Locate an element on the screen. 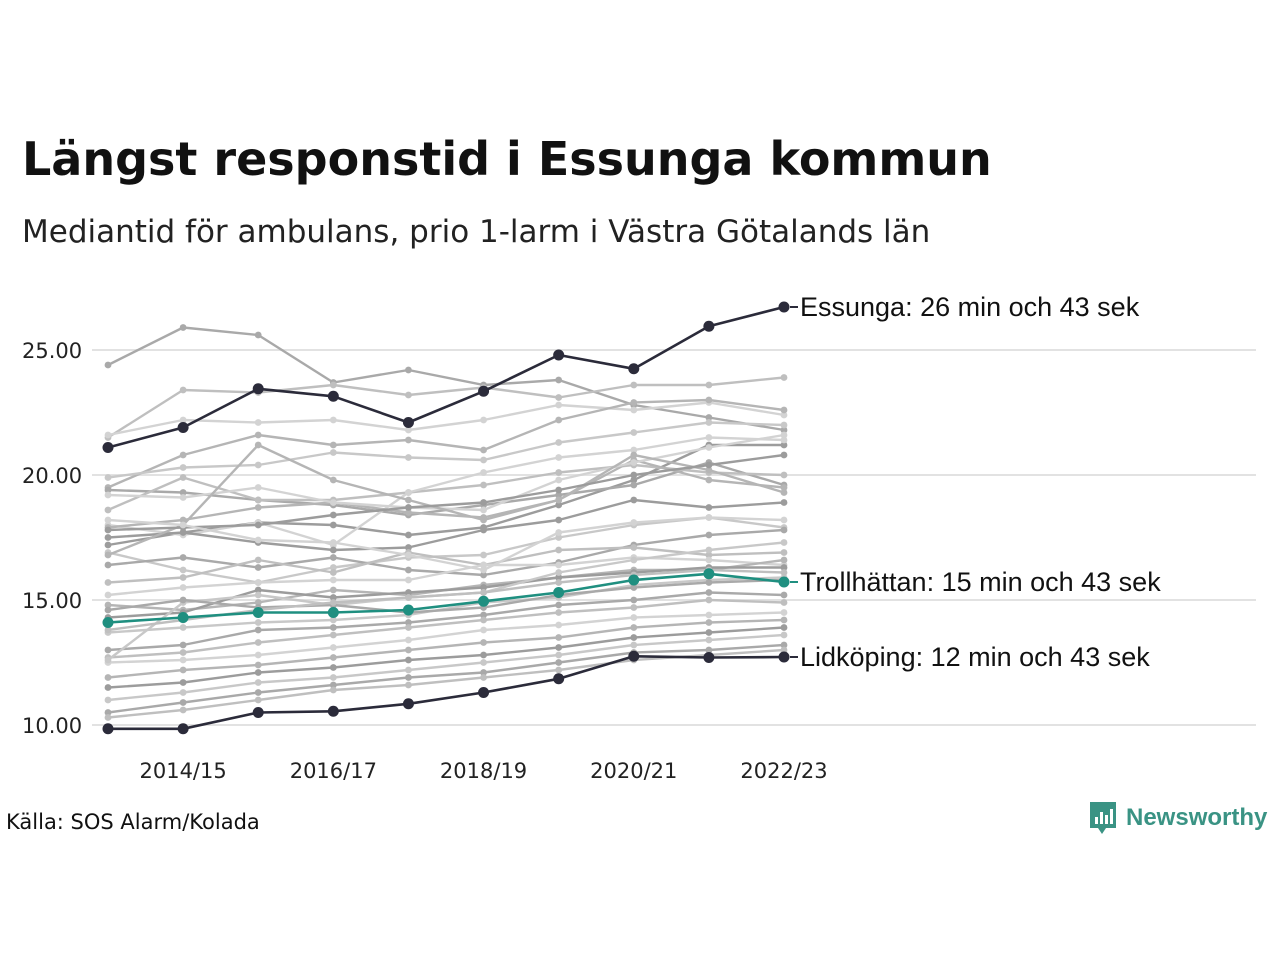 This screenshot has height=960, width=1280. y-tick-label: 10.00 is located at coordinates (52, 726).